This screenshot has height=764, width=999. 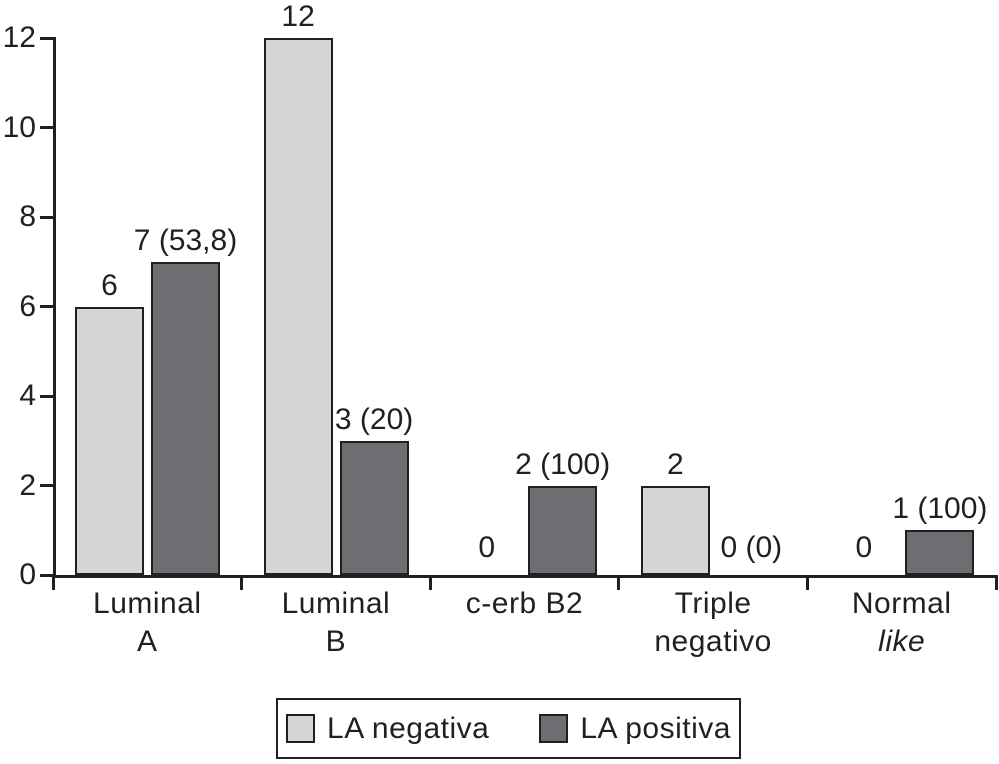 What do you see at coordinates (655, 728) in the screenshot?
I see `legend-label-la-positiva: LA positiva` at bounding box center [655, 728].